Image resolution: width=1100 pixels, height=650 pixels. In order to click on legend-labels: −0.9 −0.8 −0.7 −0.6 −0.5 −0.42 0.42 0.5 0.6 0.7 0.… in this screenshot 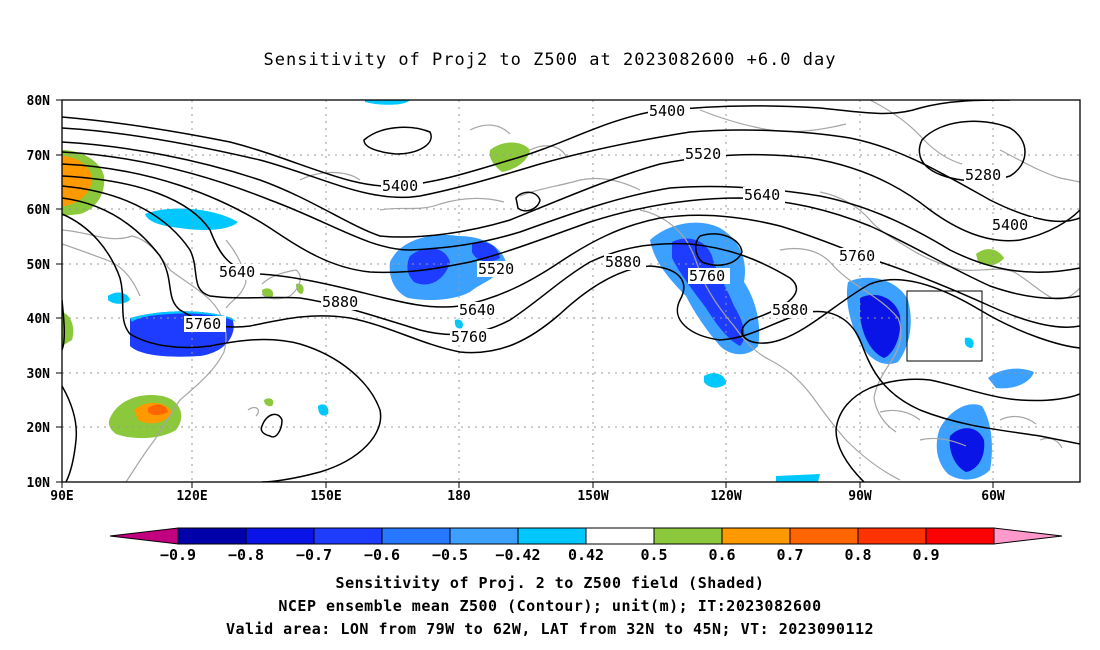, I will do `click(550, 555)`.